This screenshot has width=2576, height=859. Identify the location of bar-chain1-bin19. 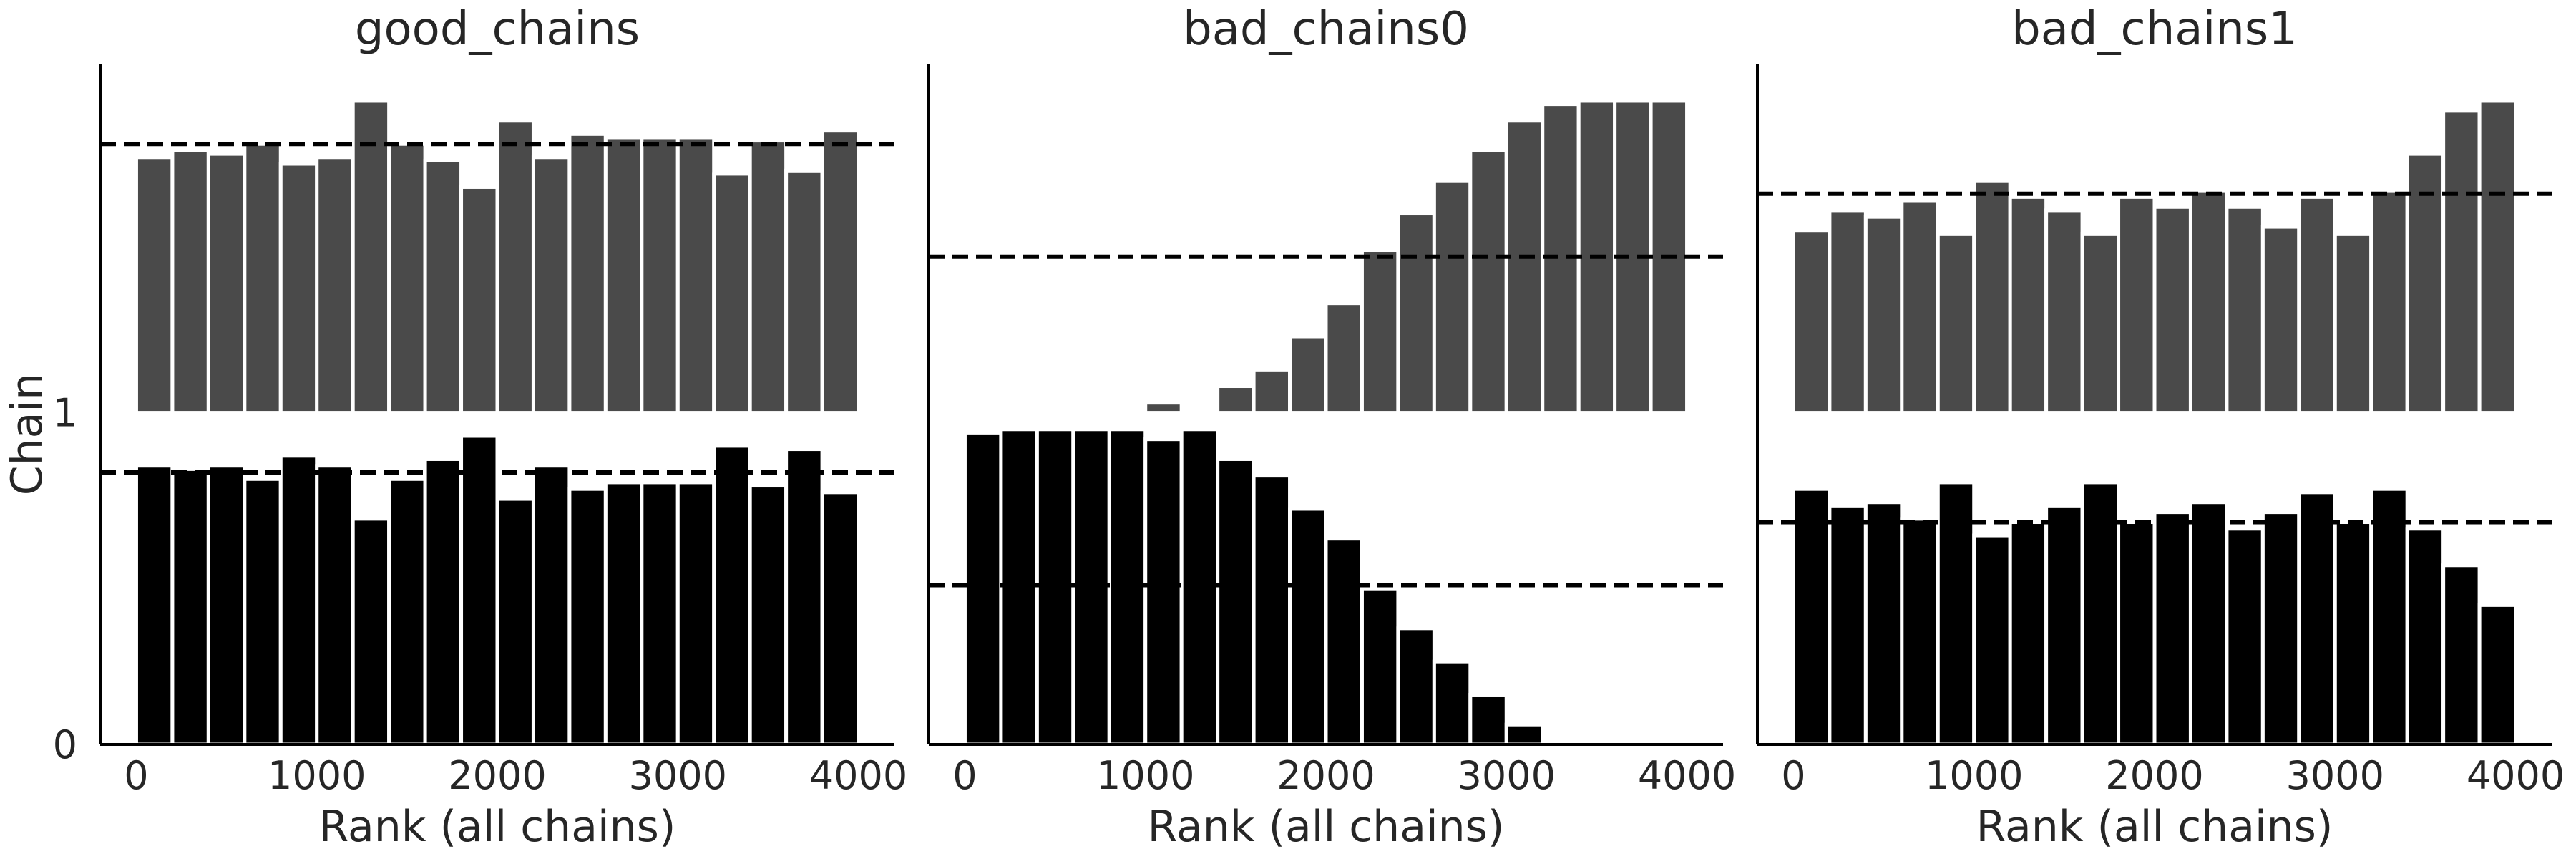
(841, 272).